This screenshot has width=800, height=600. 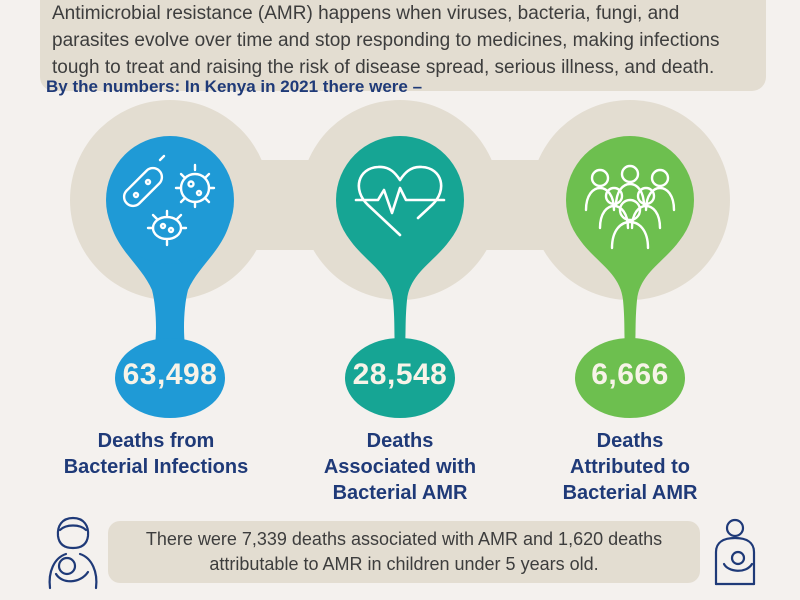 What do you see at coordinates (400, 201) in the screenshot?
I see `heartbeat-icon` at bounding box center [400, 201].